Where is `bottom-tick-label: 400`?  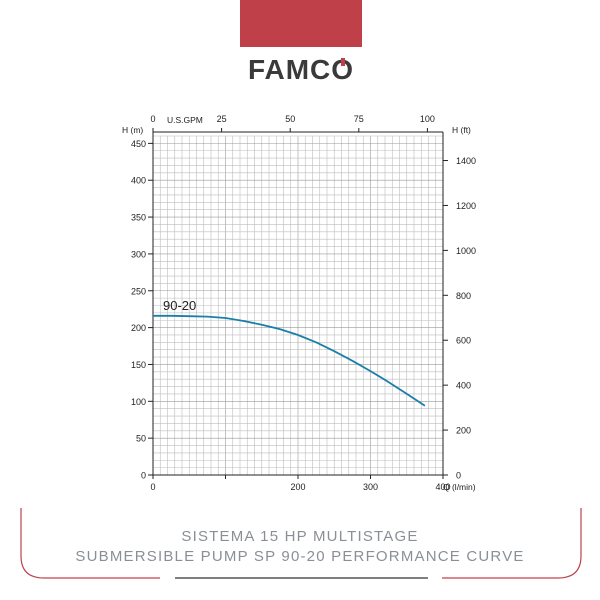 bottom-tick-label: 400 is located at coordinates (442, 487).